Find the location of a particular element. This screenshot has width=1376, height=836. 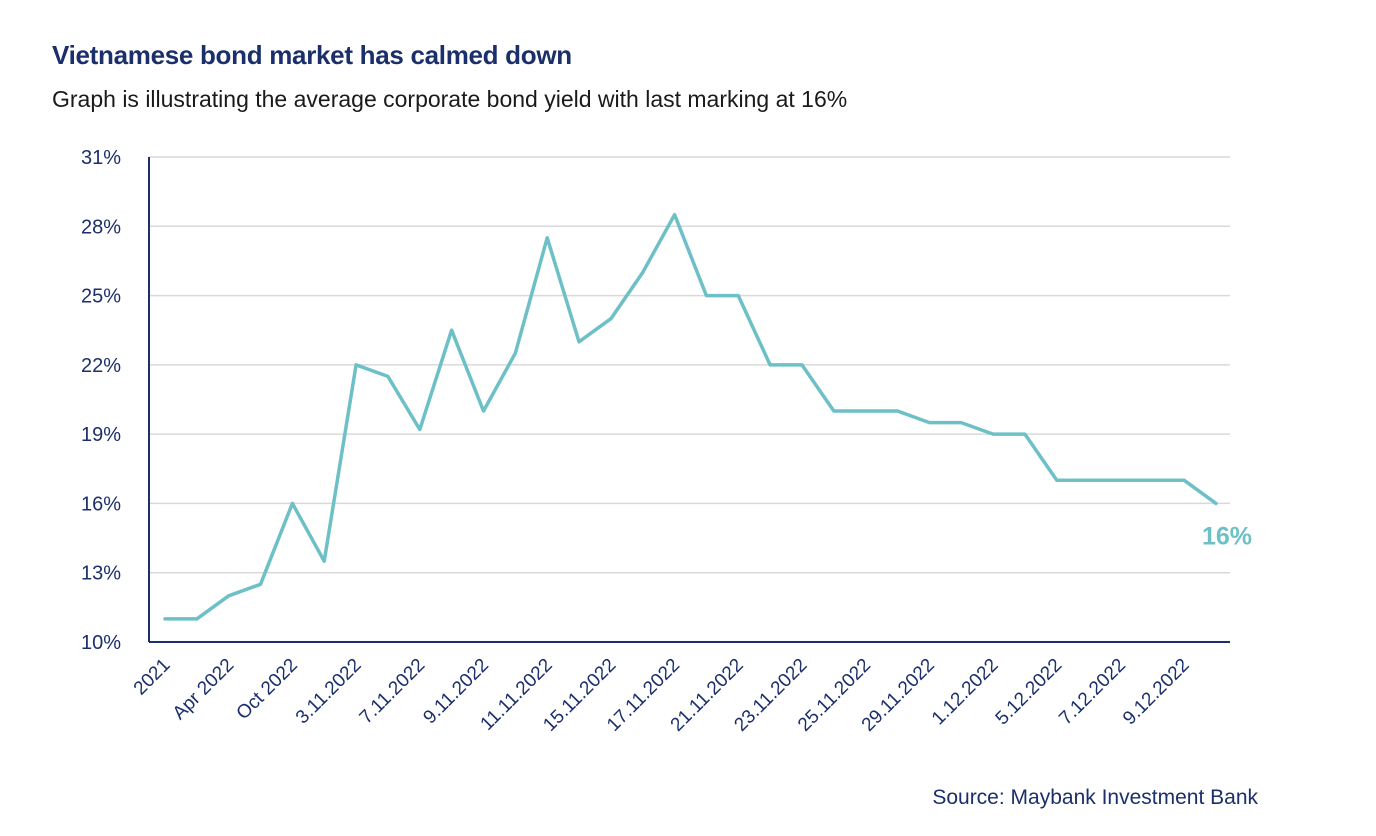

y-tick-label: 22% is located at coordinates (101, 366).